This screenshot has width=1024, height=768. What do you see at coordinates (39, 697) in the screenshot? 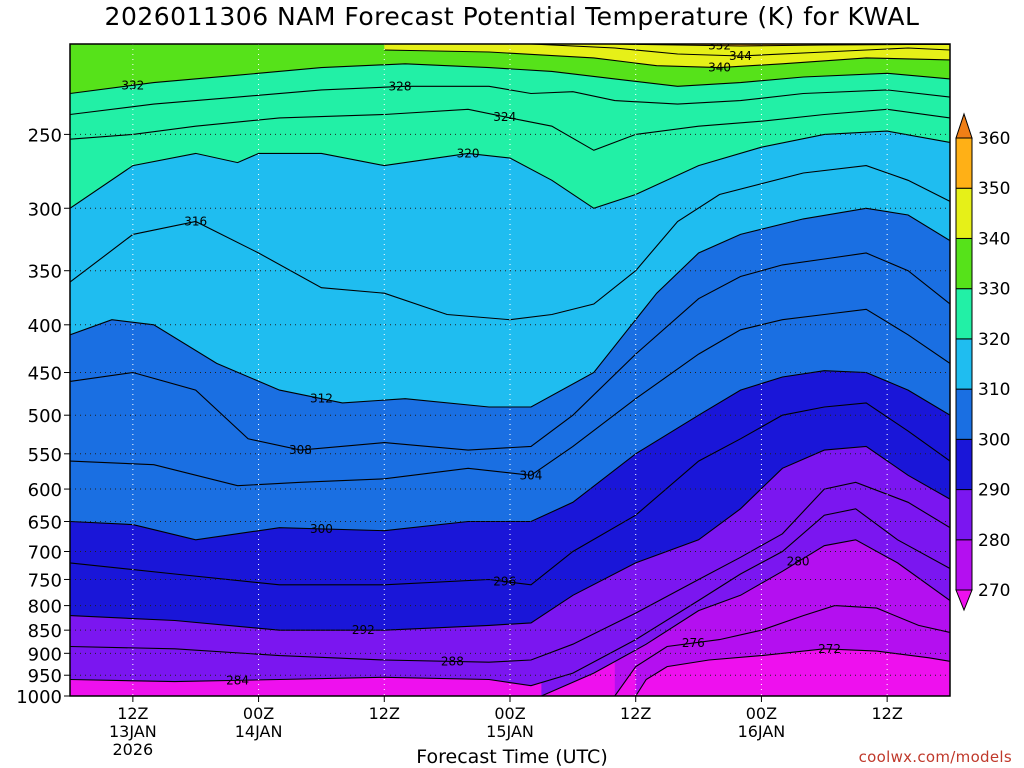
I see `y-tick-label-1000: 1000` at bounding box center [39, 697].